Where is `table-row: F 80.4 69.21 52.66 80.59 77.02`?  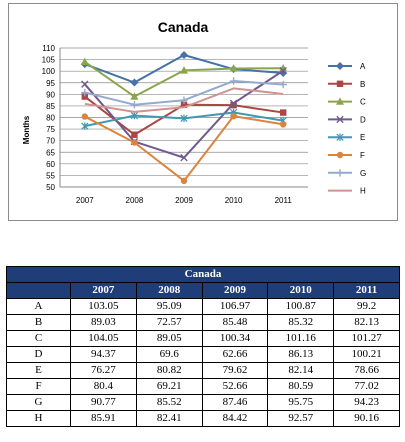
table-row: F 80.4 69.21 52.66 80.59 77.02 is located at coordinates (203, 386).